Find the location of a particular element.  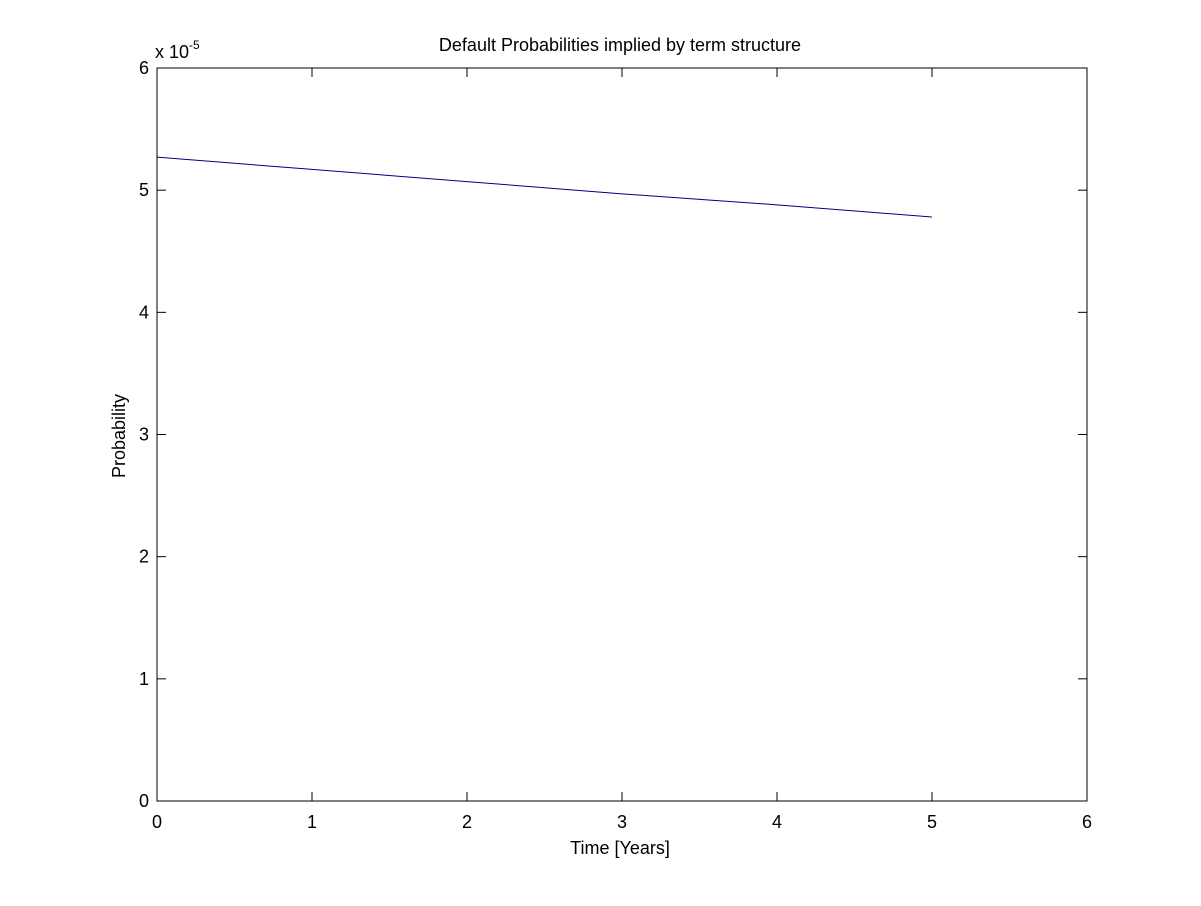

y-tick-label: 0 is located at coordinates (144, 801).